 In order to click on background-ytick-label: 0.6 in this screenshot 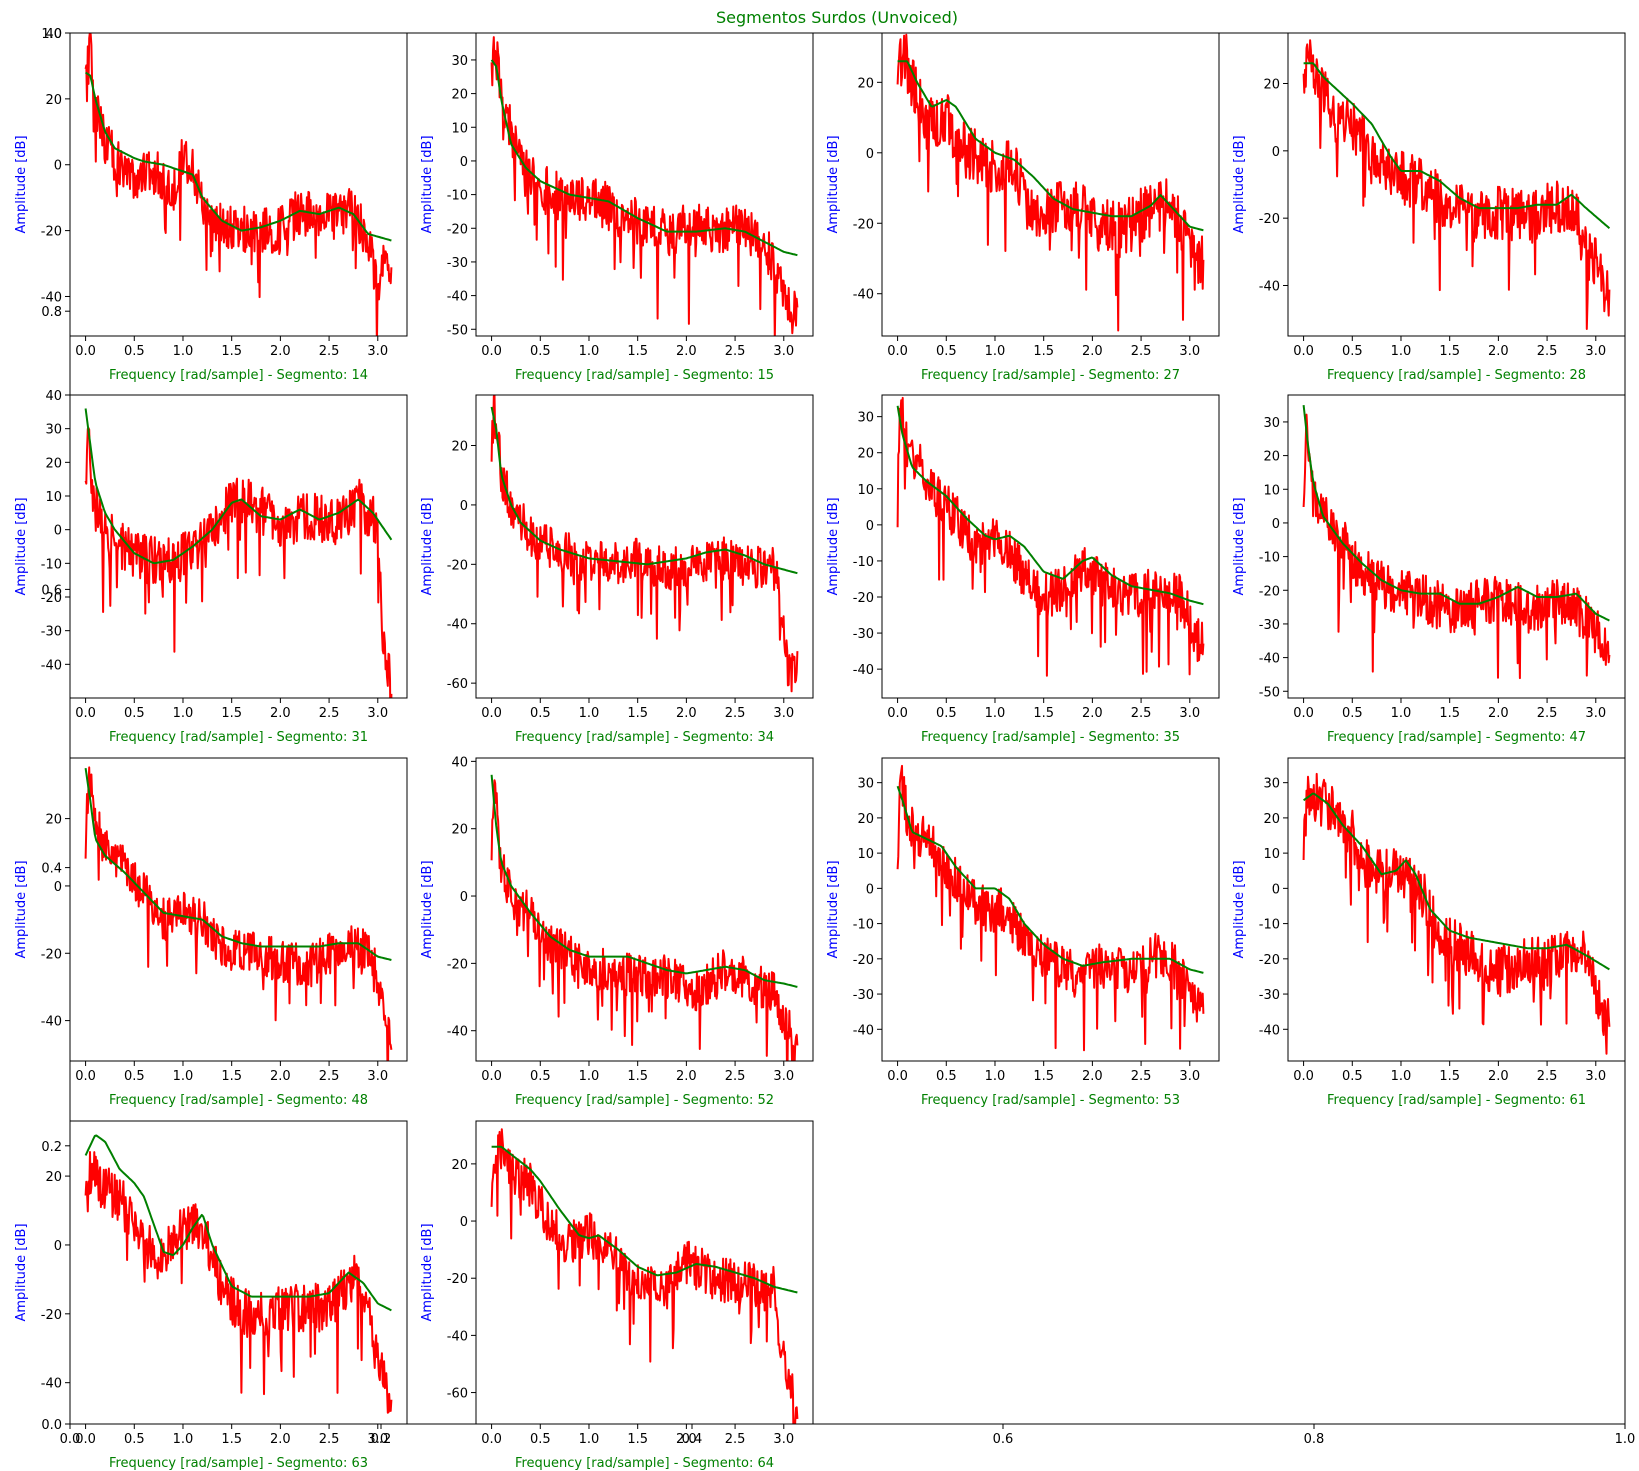, I will do `click(51, 590)`.